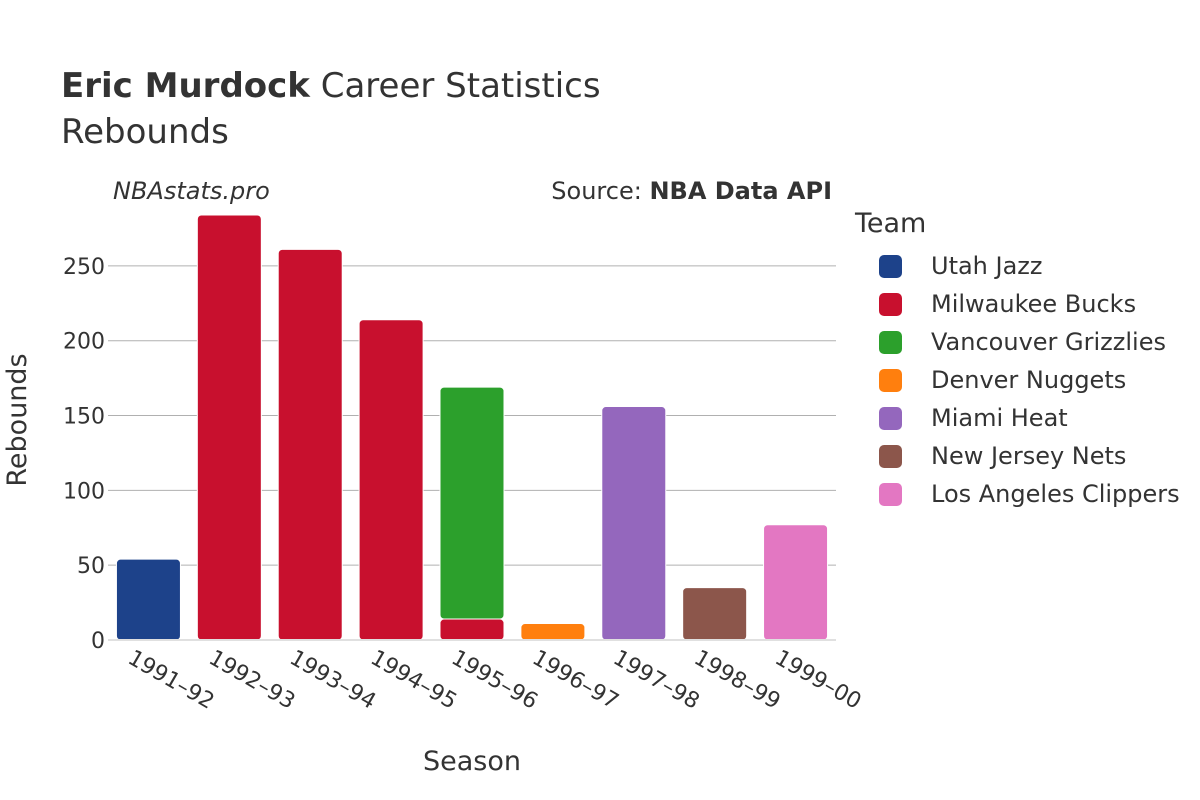 Image resolution: width=1200 pixels, height=800 pixels. I want to click on legend-title: Team, so click(891, 223).